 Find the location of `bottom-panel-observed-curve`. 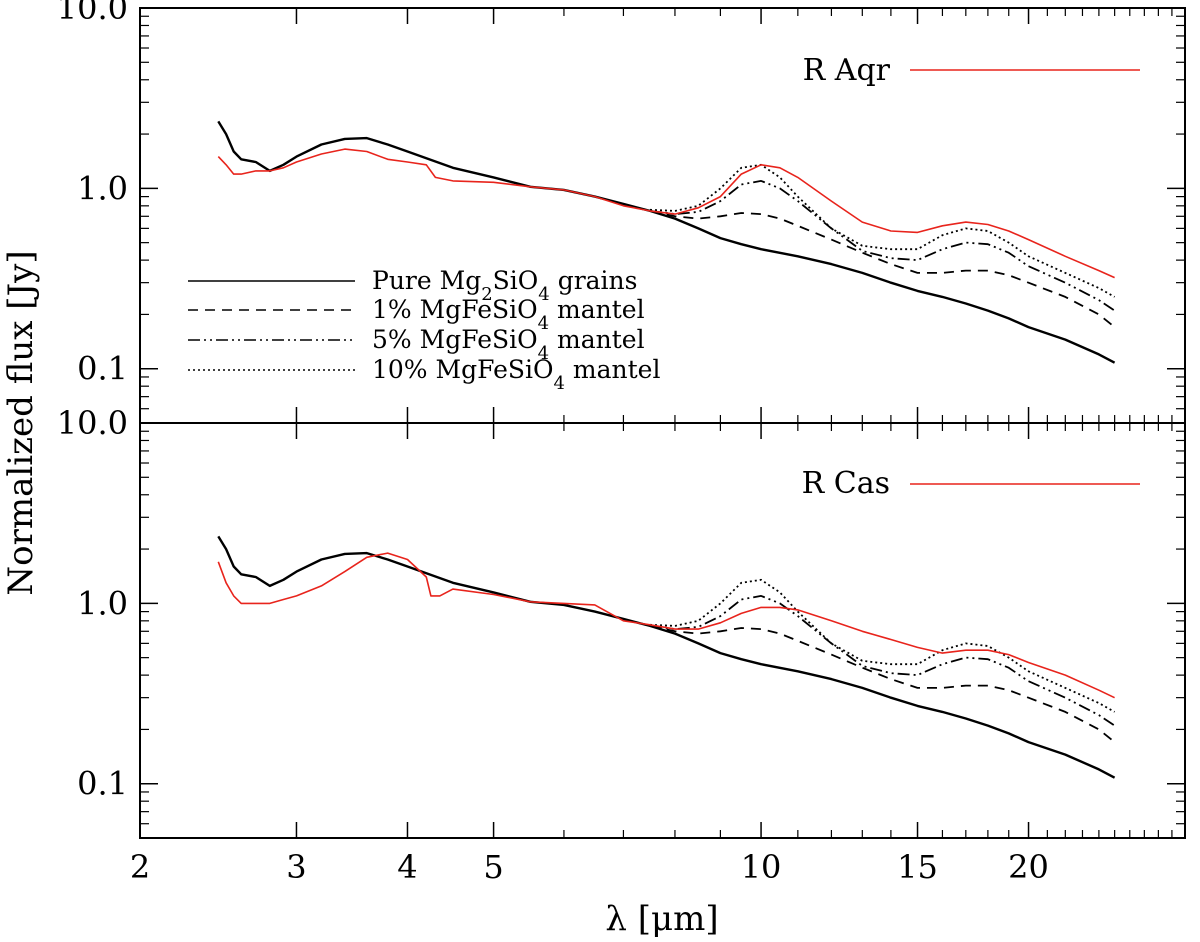

bottom-panel-observed-curve is located at coordinates (666, 625).